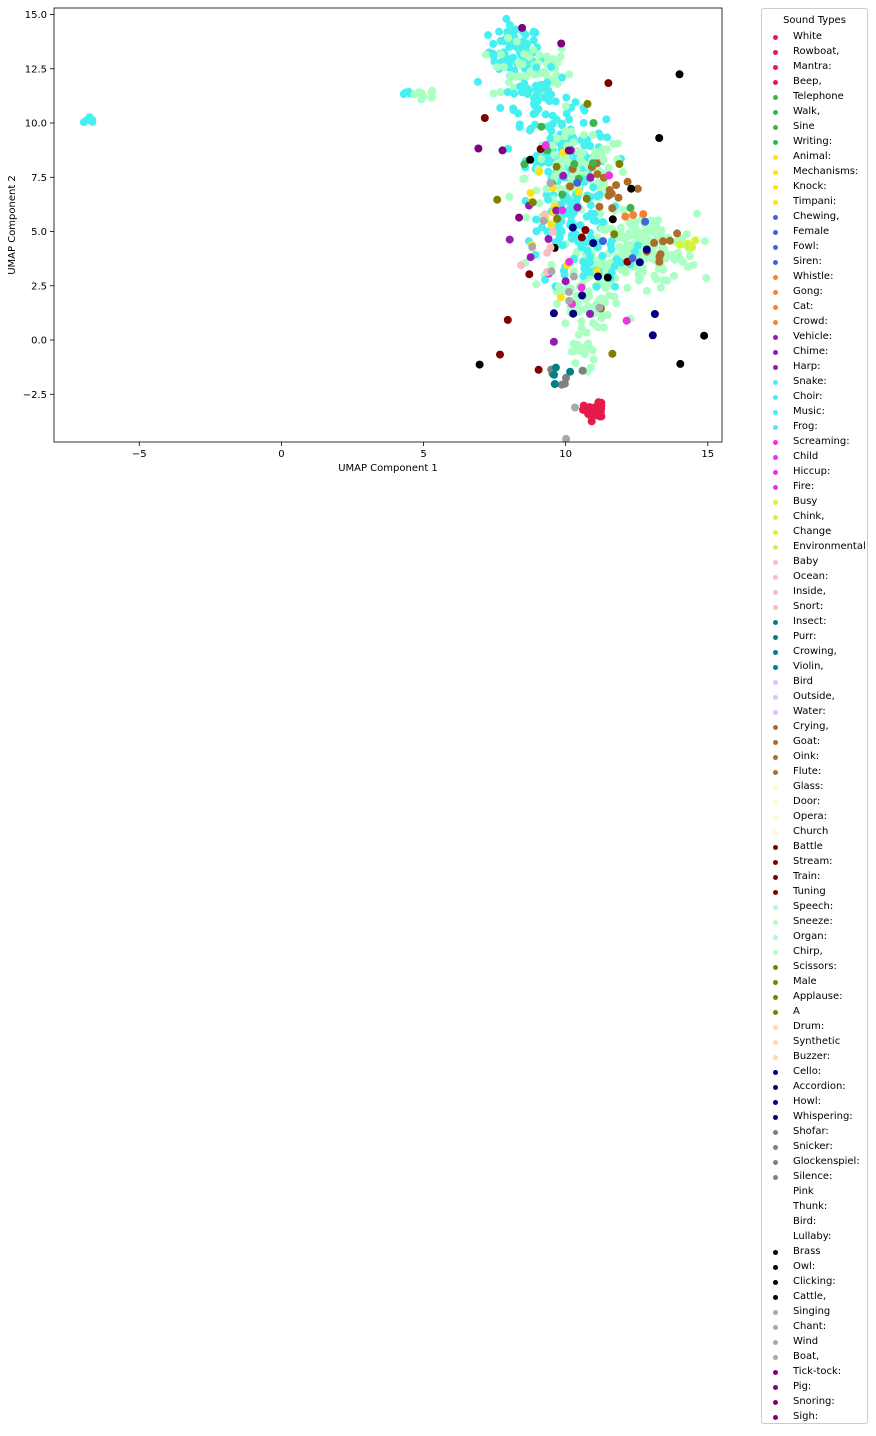  Describe the element at coordinates (809, 411) in the screenshot. I see `legend-label: Music:` at that location.